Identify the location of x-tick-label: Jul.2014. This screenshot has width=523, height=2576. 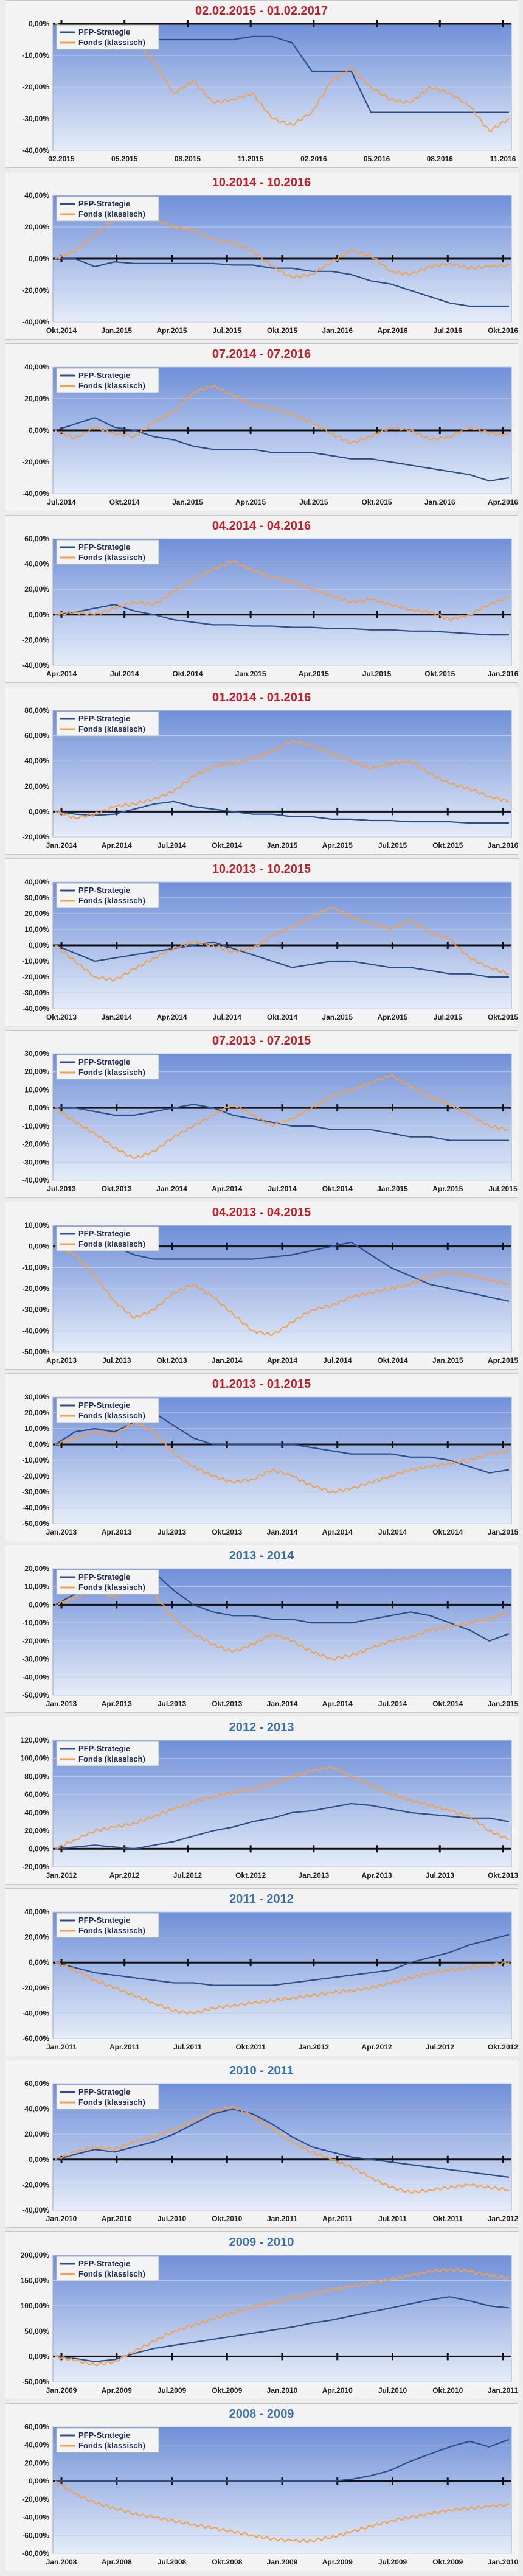
(392, 1703).